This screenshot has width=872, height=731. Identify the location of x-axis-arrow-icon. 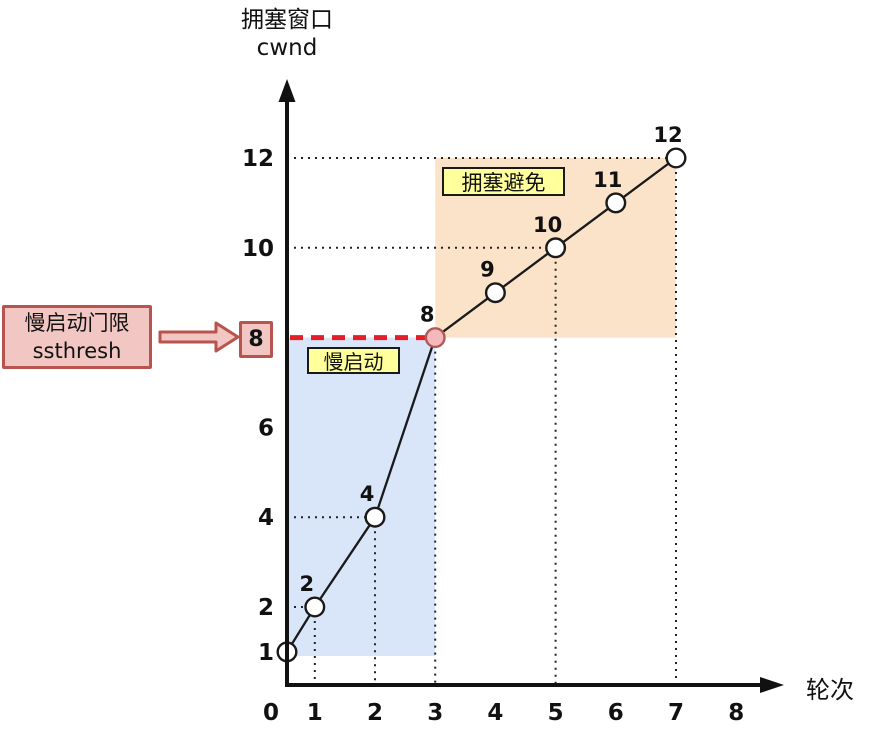
(772, 685).